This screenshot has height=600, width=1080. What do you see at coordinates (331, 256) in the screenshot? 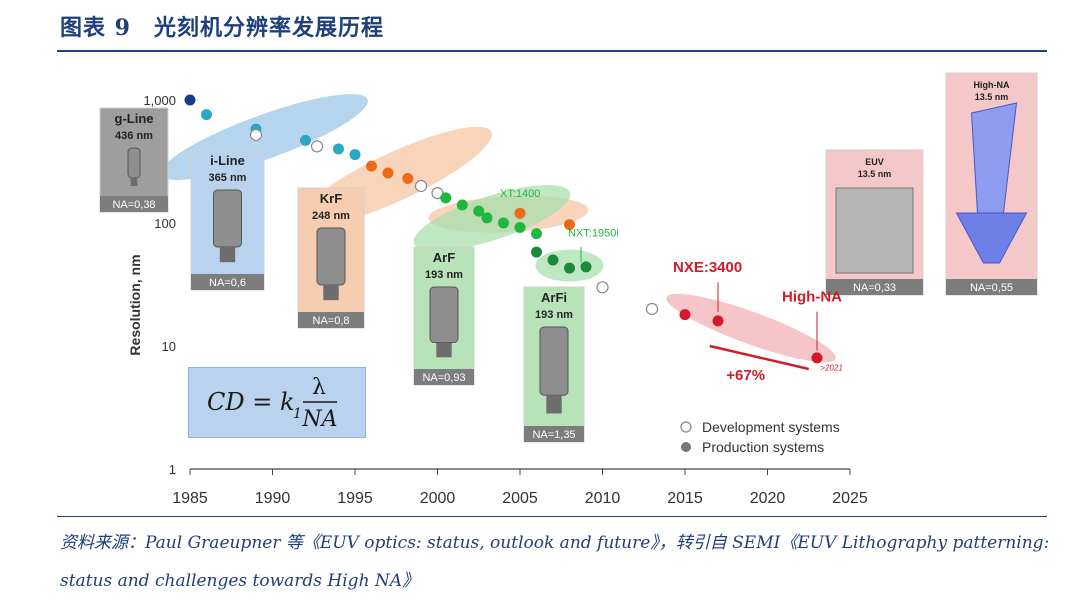
I see `lens-body-krf` at bounding box center [331, 256].